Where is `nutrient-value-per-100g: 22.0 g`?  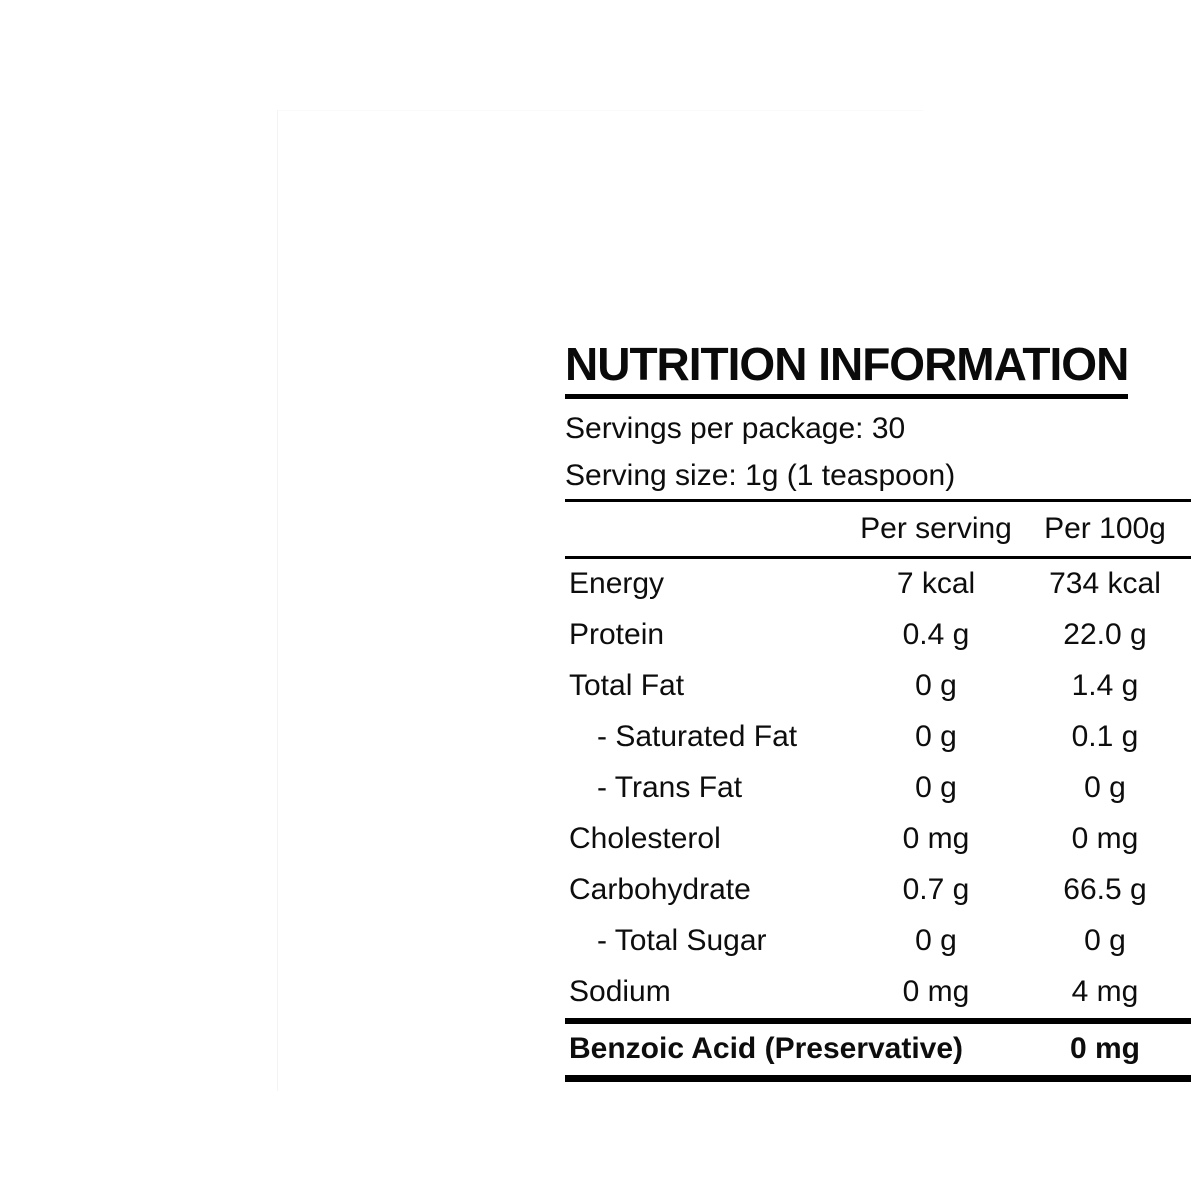
nutrient-value-per-100g: 22.0 g is located at coordinates (1105, 635).